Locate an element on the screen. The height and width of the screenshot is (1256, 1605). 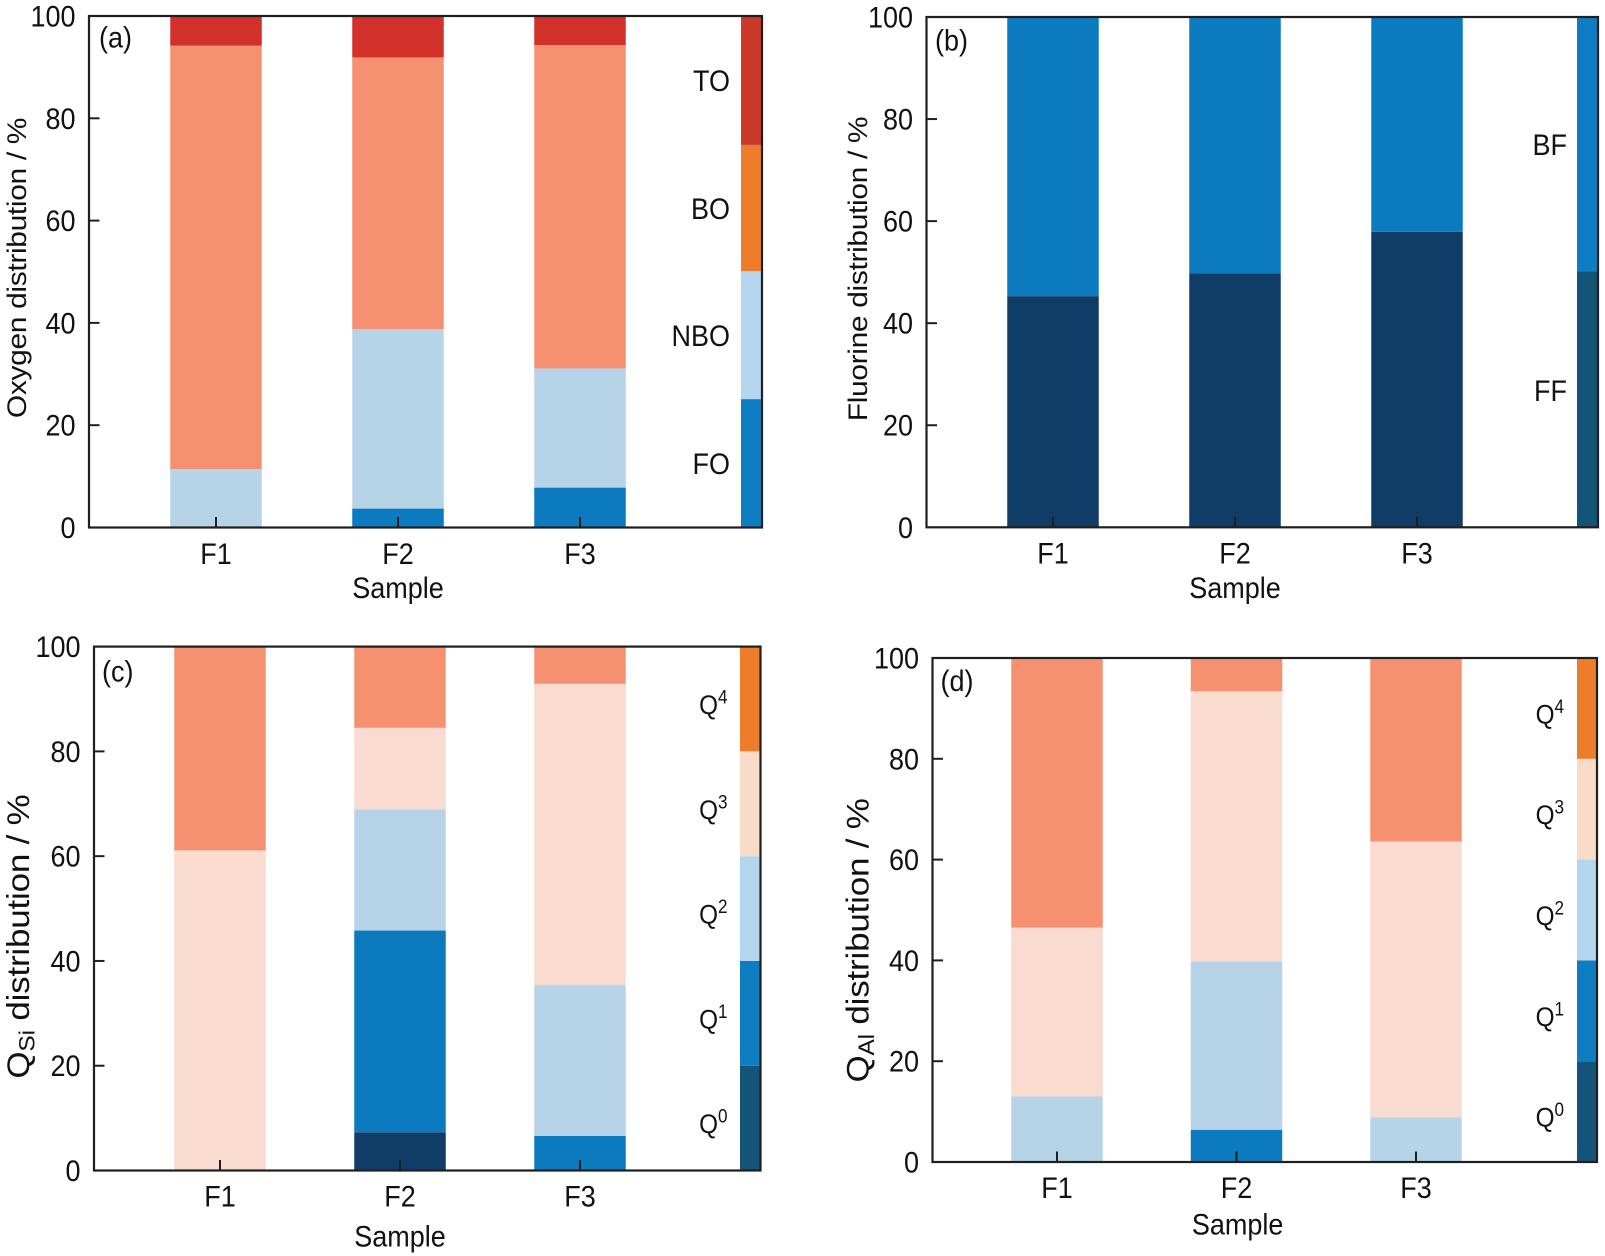
svg-text: FO is located at coordinates (711, 465).